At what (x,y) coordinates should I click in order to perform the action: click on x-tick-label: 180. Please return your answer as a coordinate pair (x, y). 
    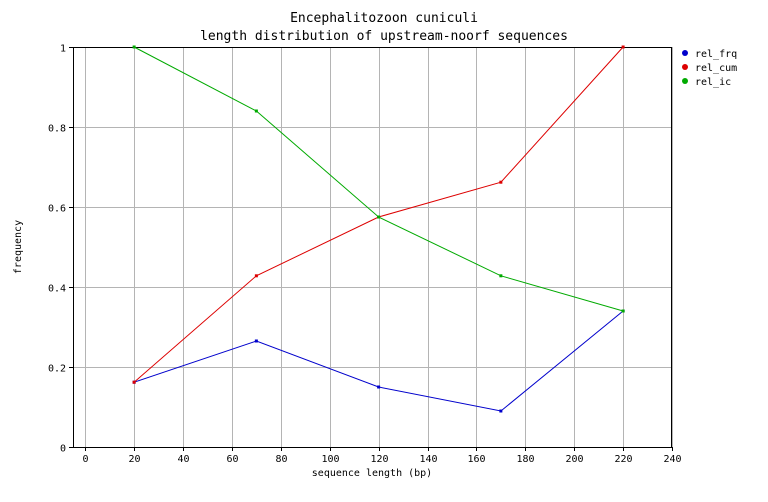
    Looking at the image, I should click on (525, 459).